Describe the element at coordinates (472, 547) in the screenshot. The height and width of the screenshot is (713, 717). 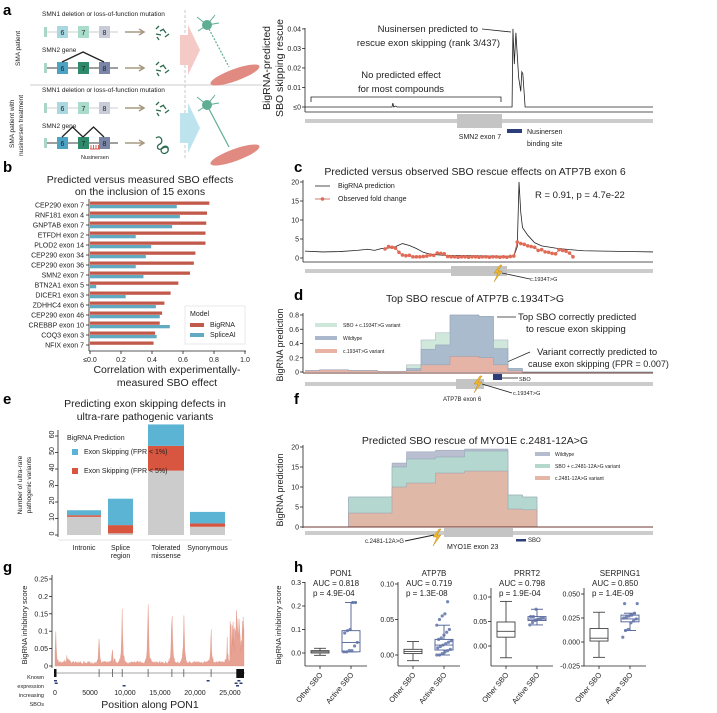
I see `exon-label: MYO1E exon 23` at that location.